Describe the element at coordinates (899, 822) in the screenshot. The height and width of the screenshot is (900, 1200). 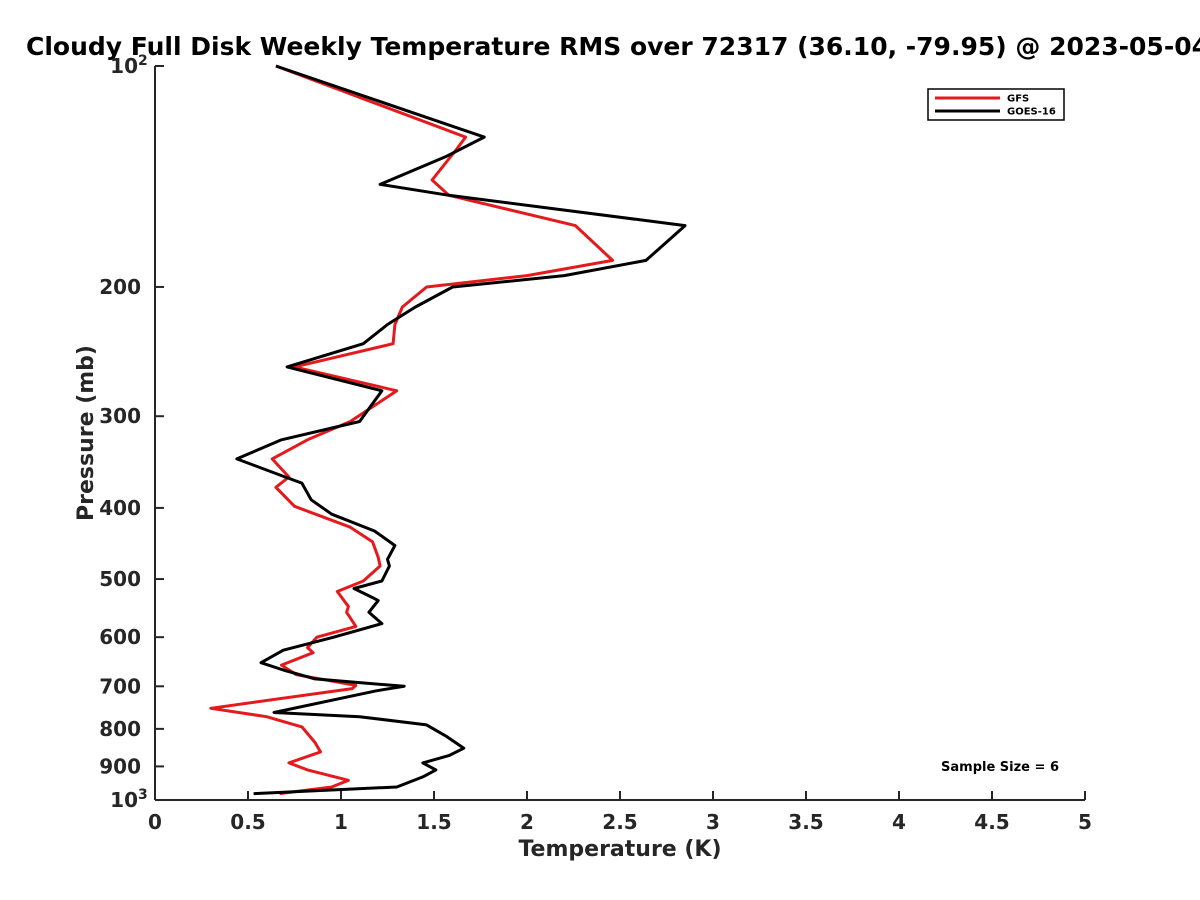
I see `x-tick-label: 4` at that location.